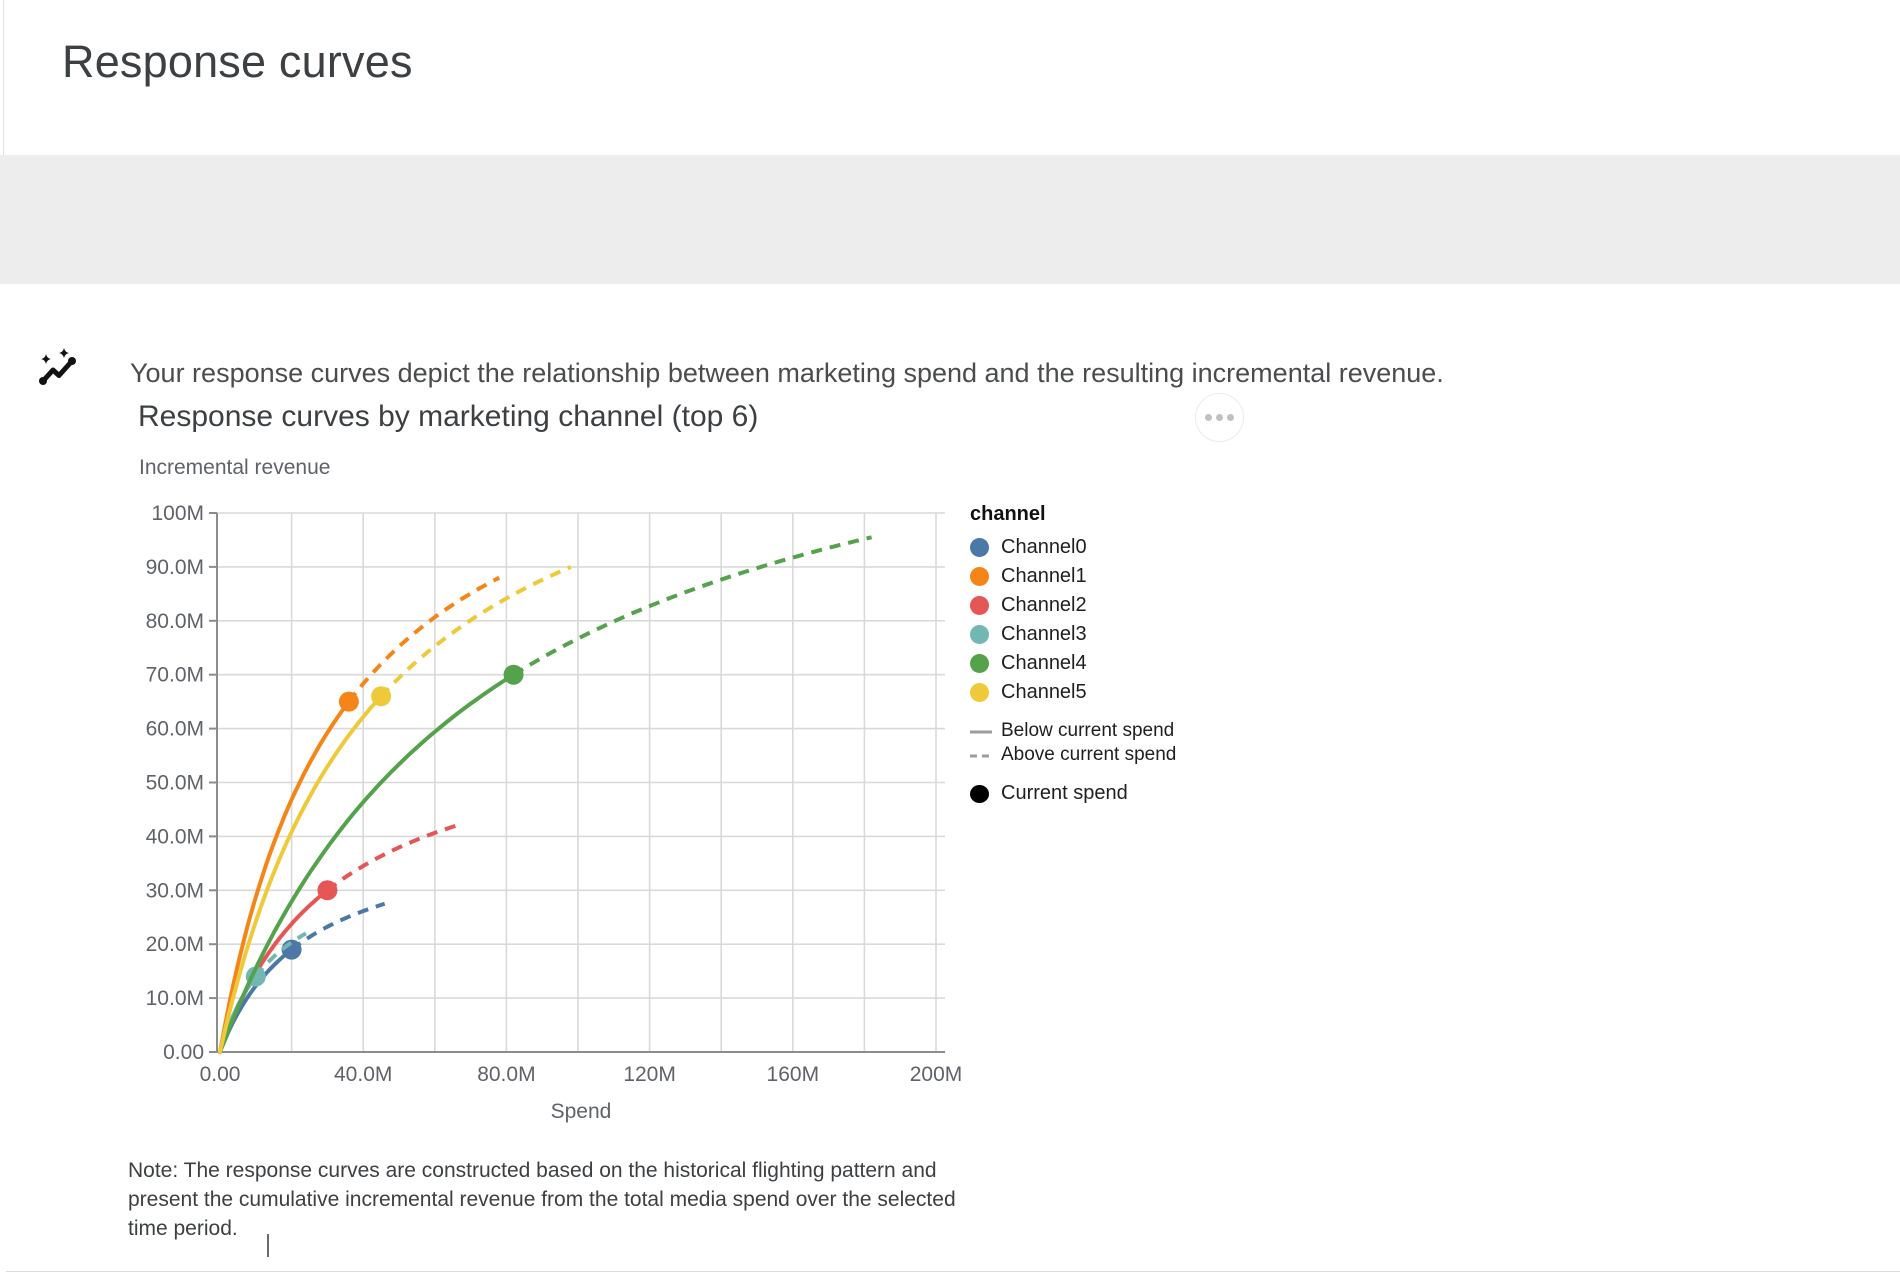 The width and height of the screenshot is (1900, 1282). Describe the element at coordinates (268, 1245) in the screenshot. I see `text-cursor` at that location.